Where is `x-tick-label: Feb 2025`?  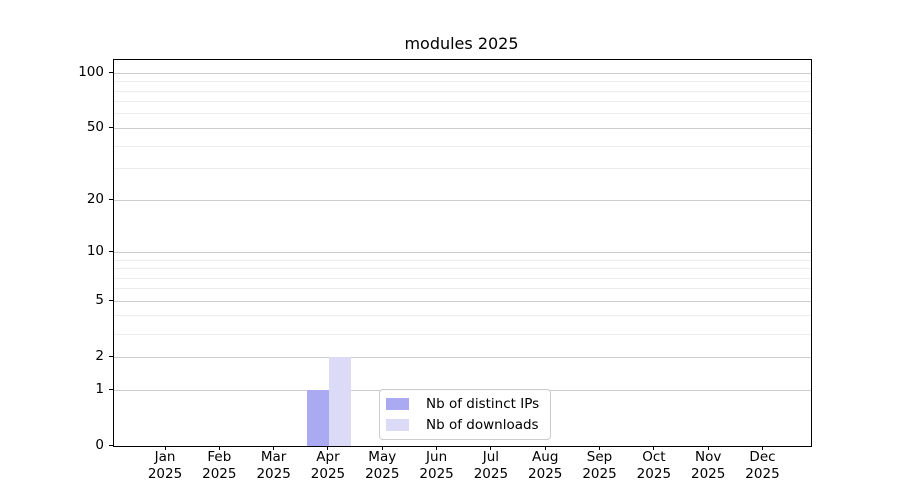
x-tick-label: Feb 2025 is located at coordinates (219, 466).